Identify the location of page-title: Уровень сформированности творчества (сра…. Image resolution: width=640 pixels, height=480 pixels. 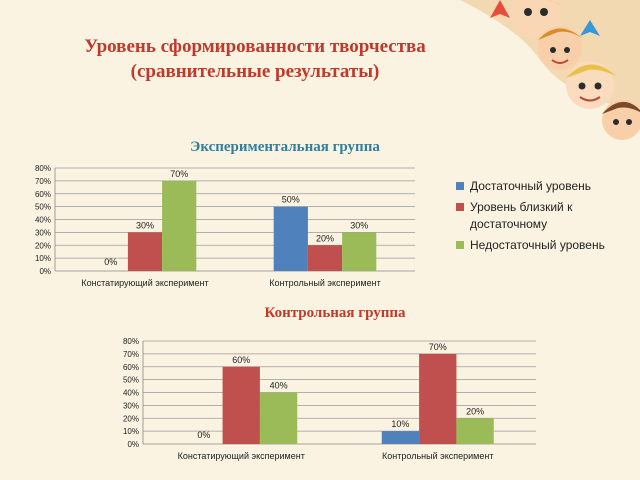
(255, 59).